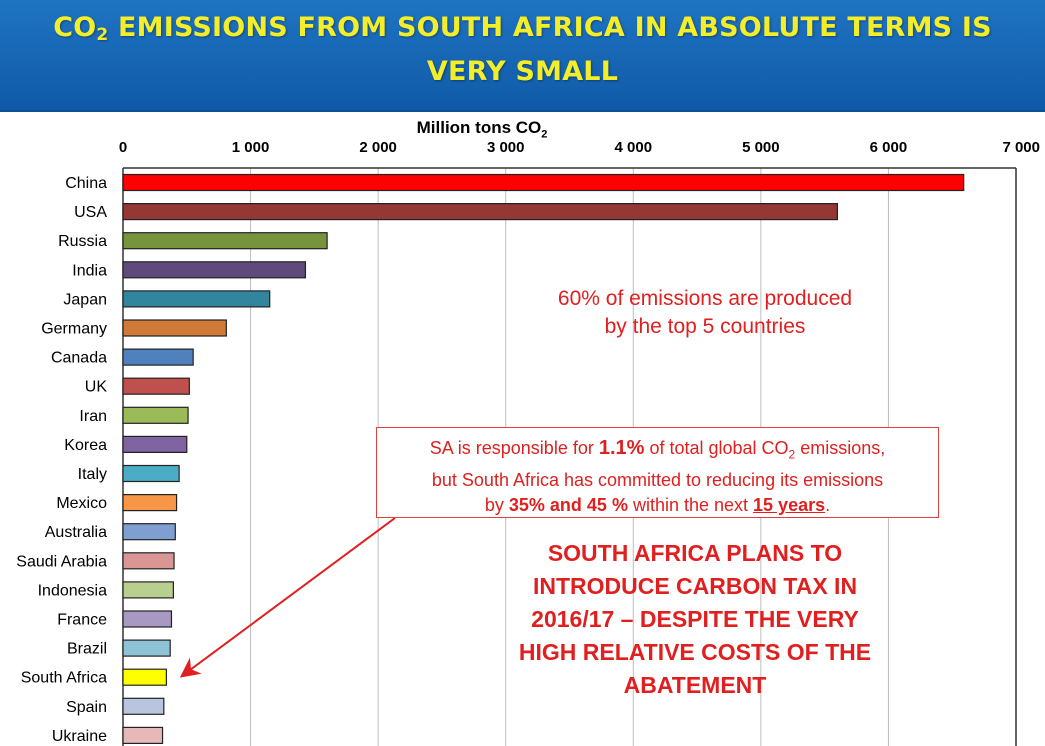 This screenshot has height=746, width=1045. I want to click on category-label: Mexico, so click(81, 503).